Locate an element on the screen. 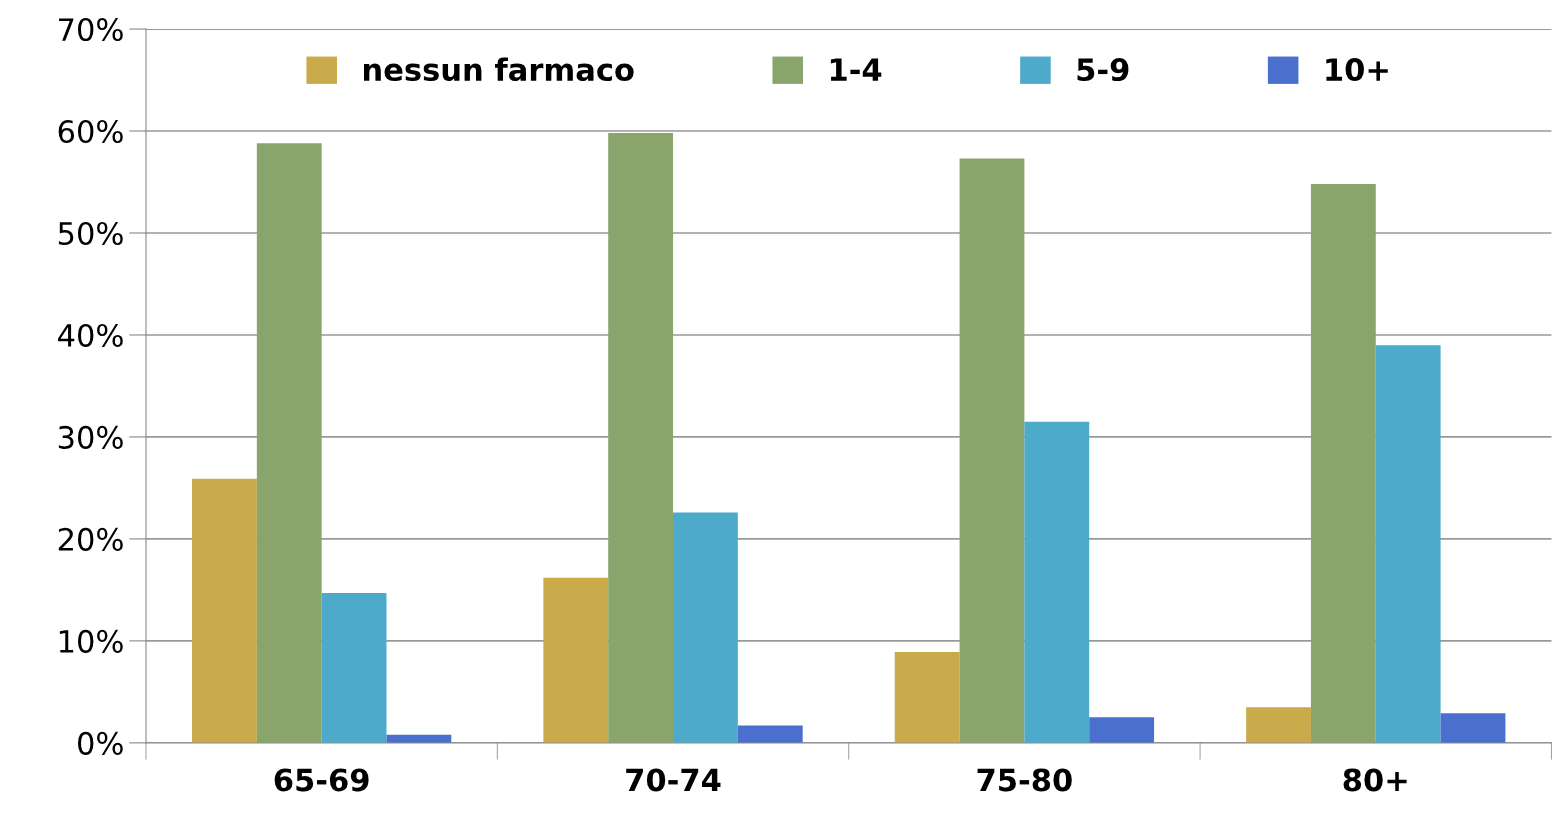  y-tick-label: 10% is located at coordinates (91, 641).